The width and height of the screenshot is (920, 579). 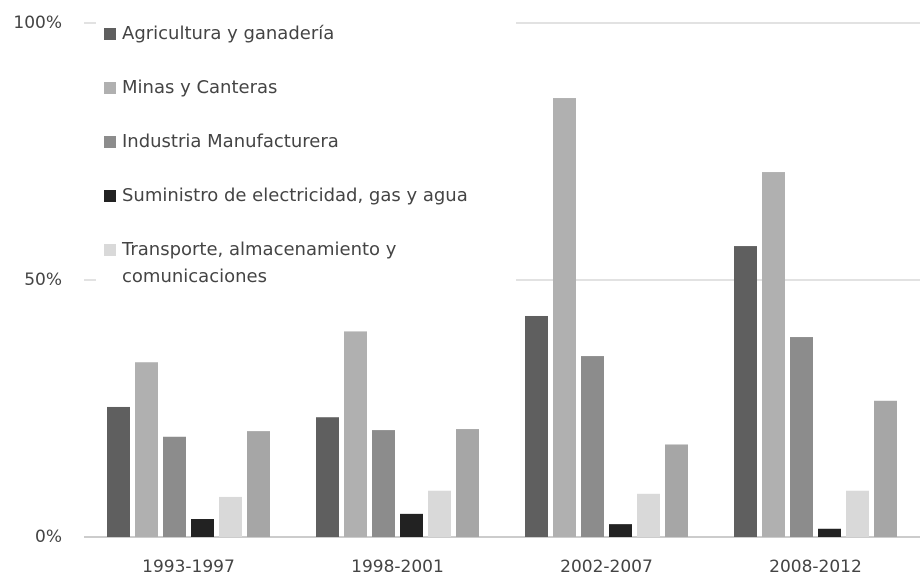 What do you see at coordinates (606, 567) in the screenshot?
I see `x-tick-label: 2002-2007` at bounding box center [606, 567].